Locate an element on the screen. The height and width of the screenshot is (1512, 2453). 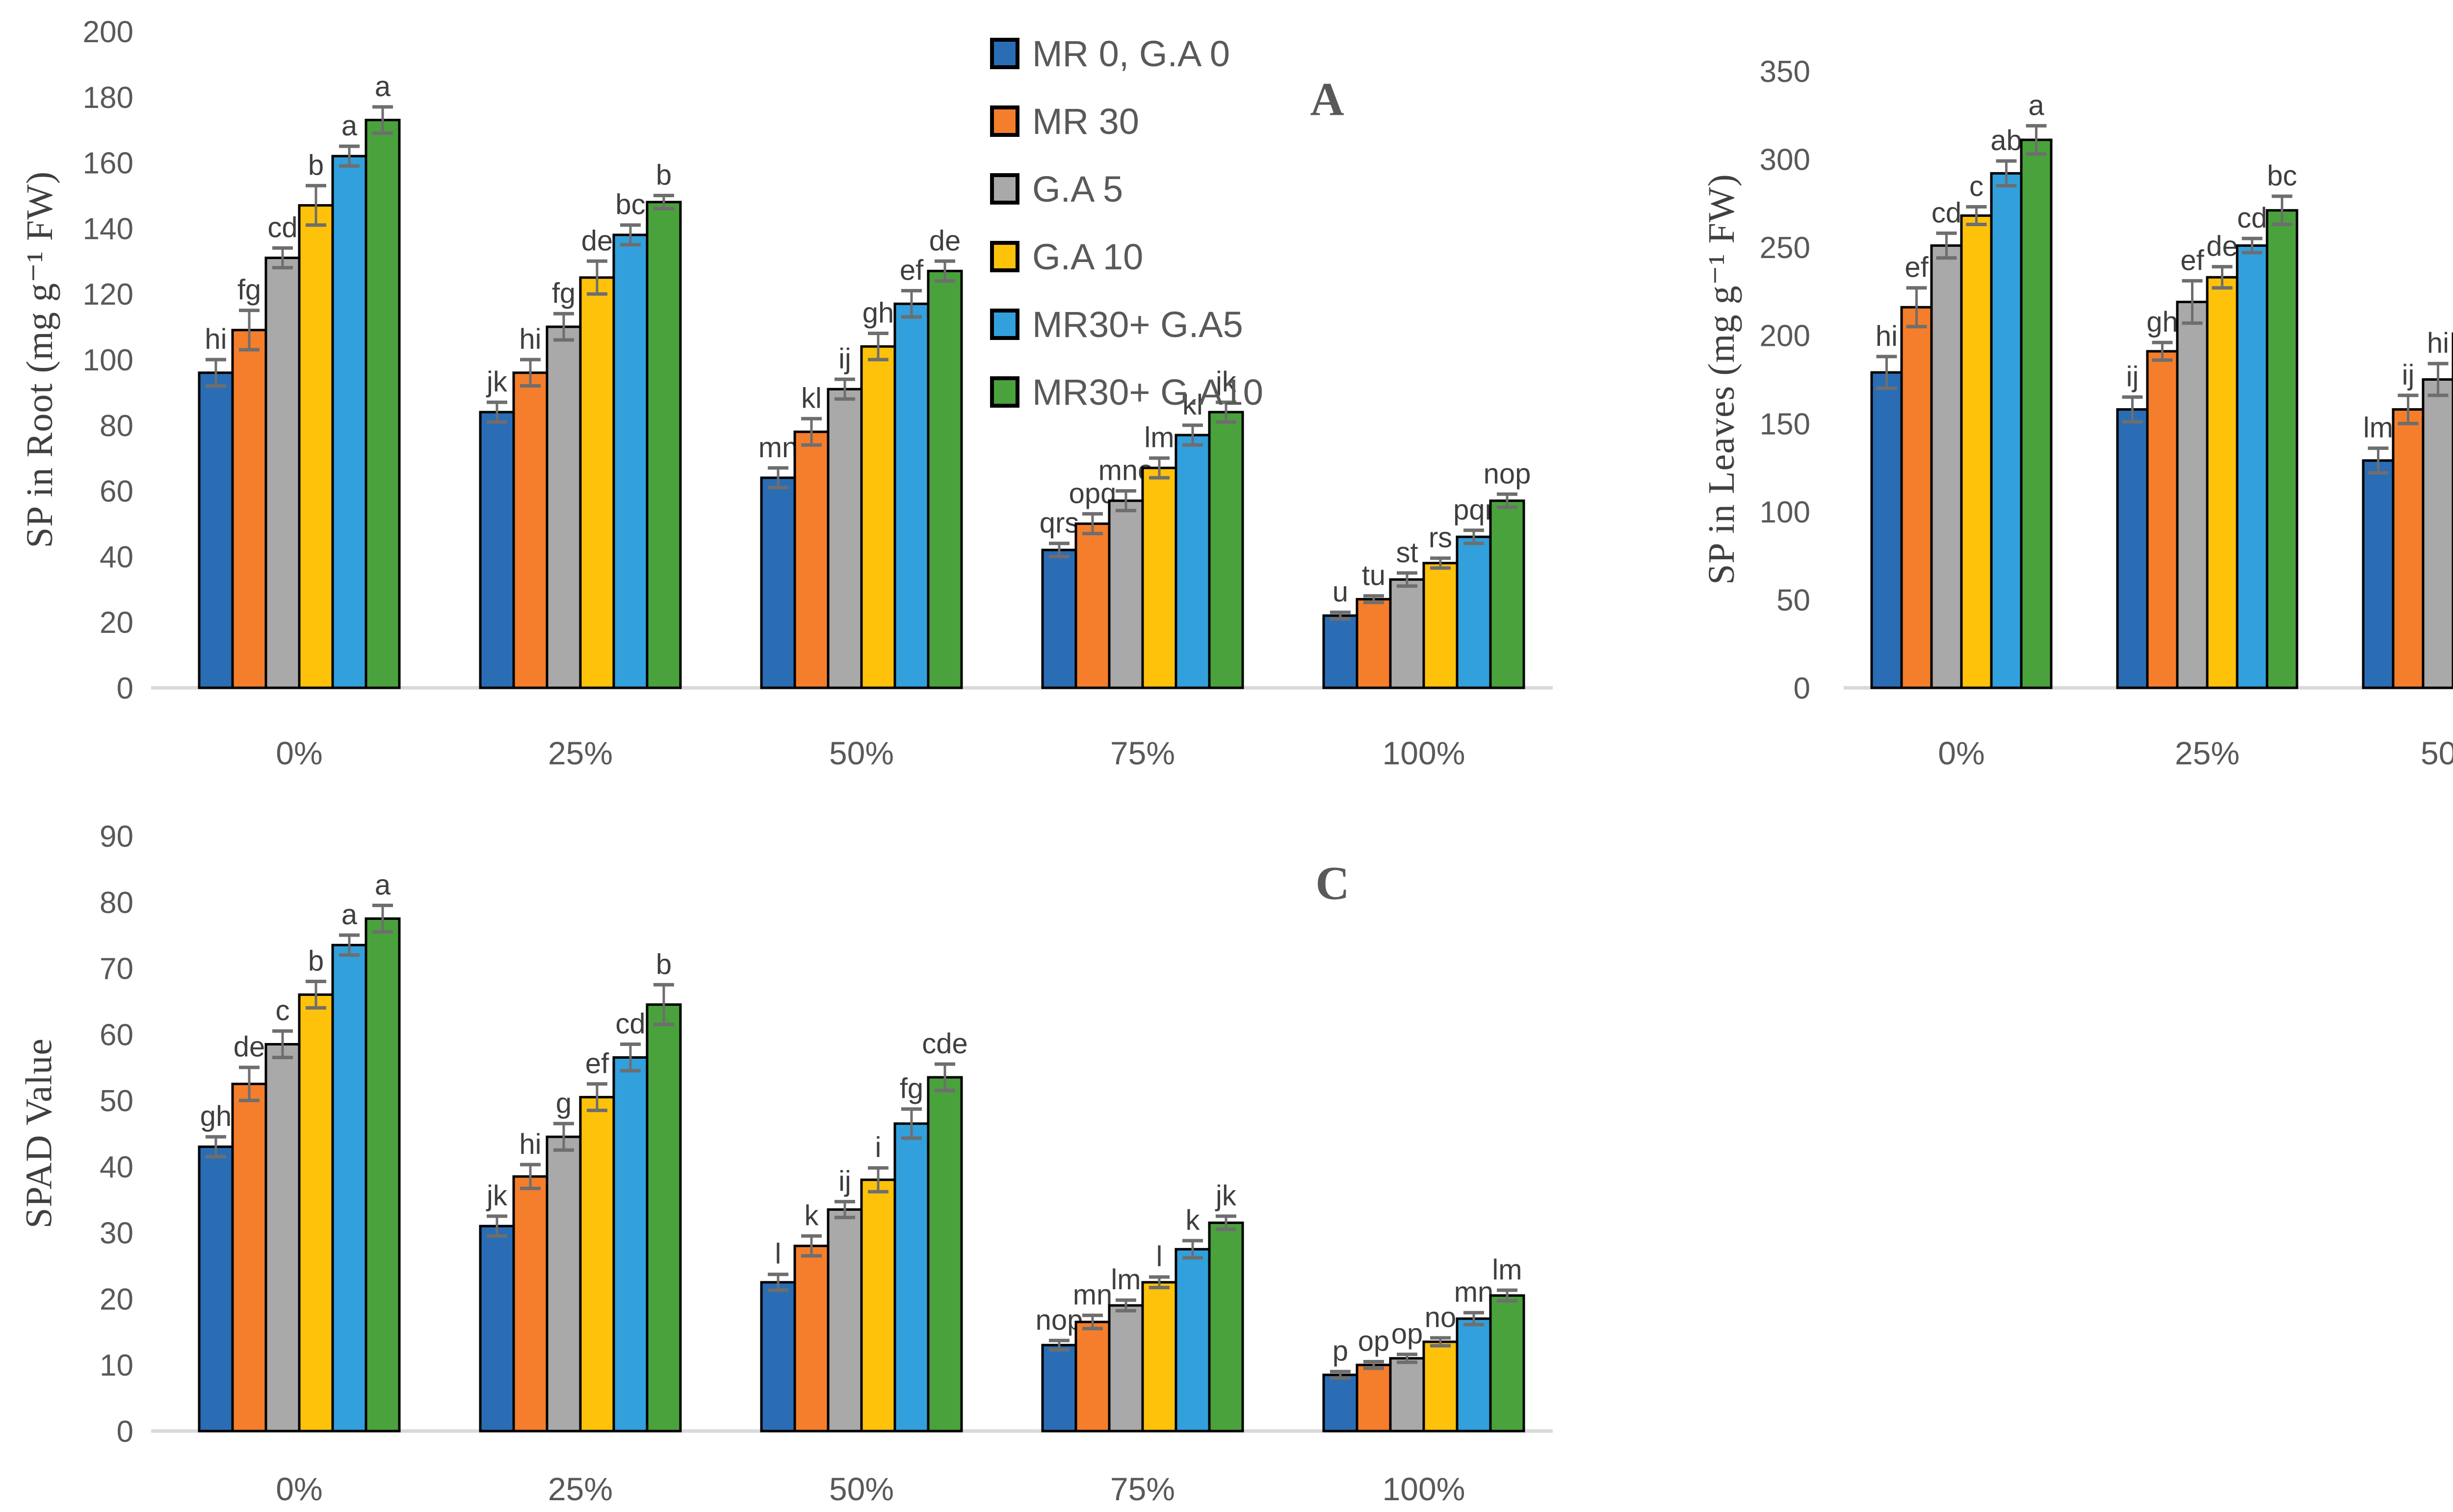
significance-letter: l is located at coordinates (778, 1254).